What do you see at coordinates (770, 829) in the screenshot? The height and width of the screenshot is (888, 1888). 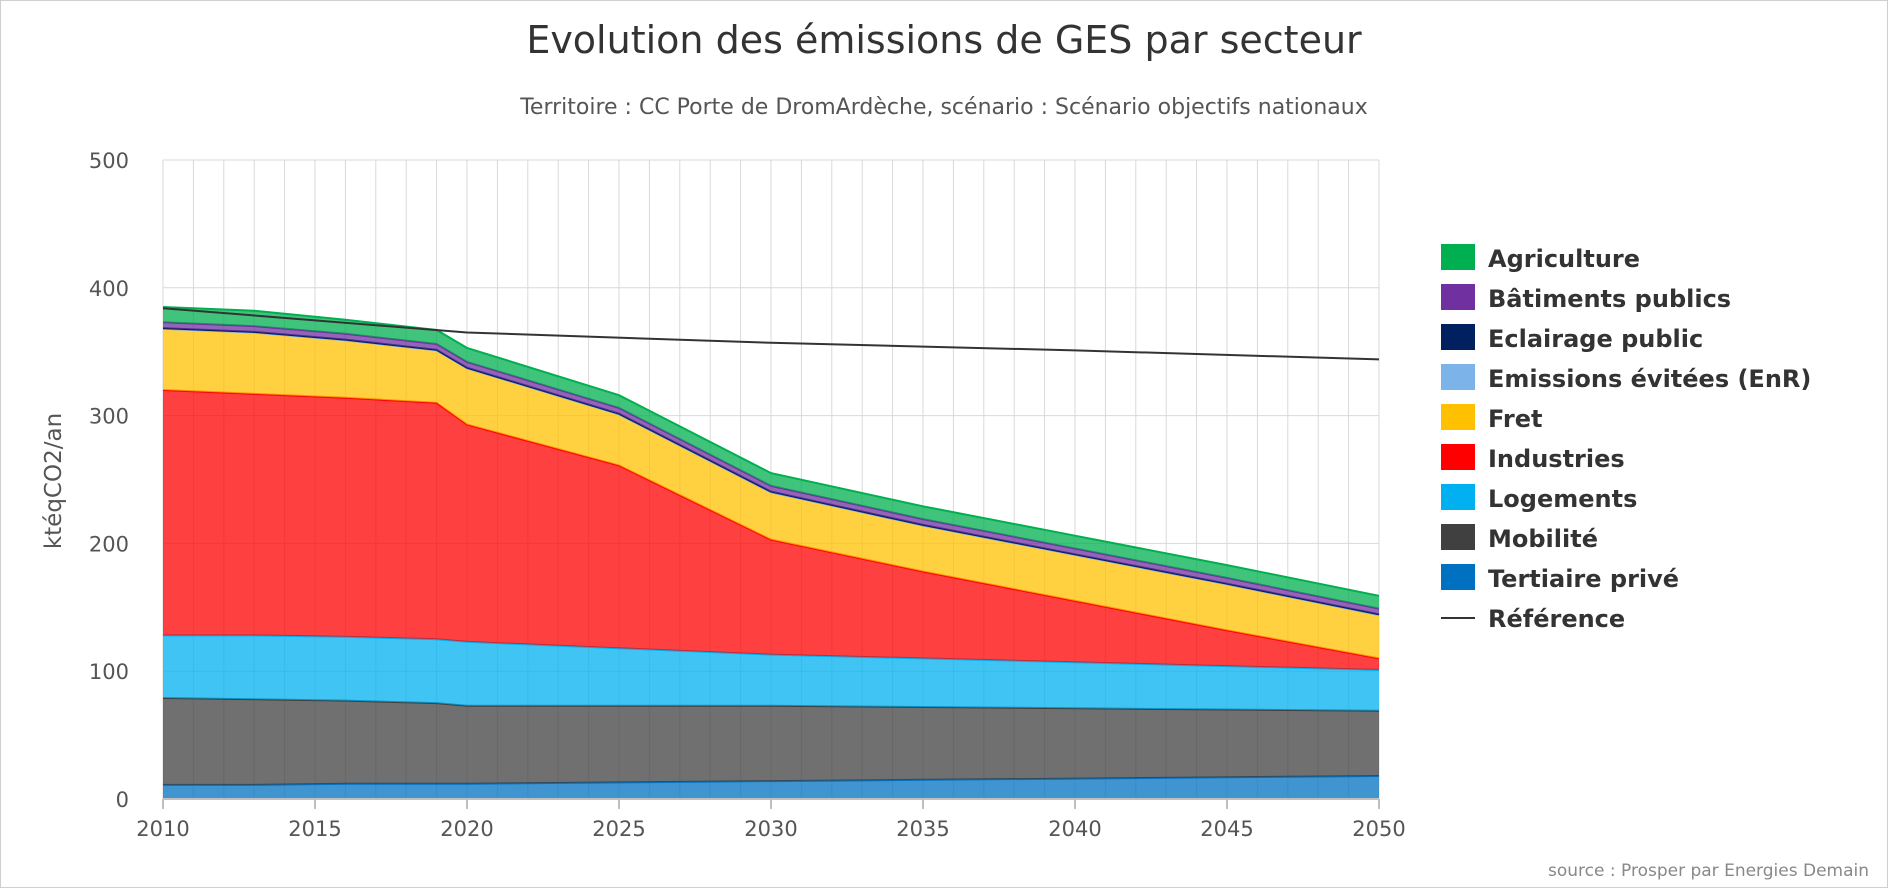 I see `x-tick-label: 2030` at bounding box center [770, 829].